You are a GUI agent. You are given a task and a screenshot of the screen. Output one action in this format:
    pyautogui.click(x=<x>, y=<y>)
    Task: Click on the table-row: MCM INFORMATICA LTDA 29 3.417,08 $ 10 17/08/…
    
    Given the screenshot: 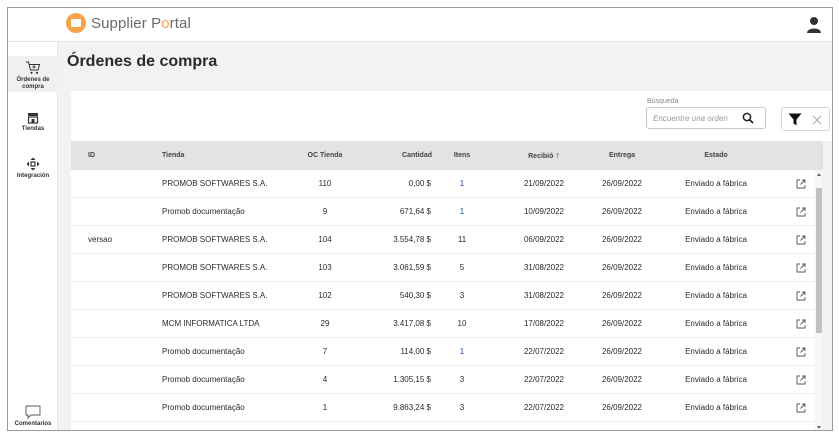 What is the action you would take?
    pyautogui.click(x=447, y=324)
    